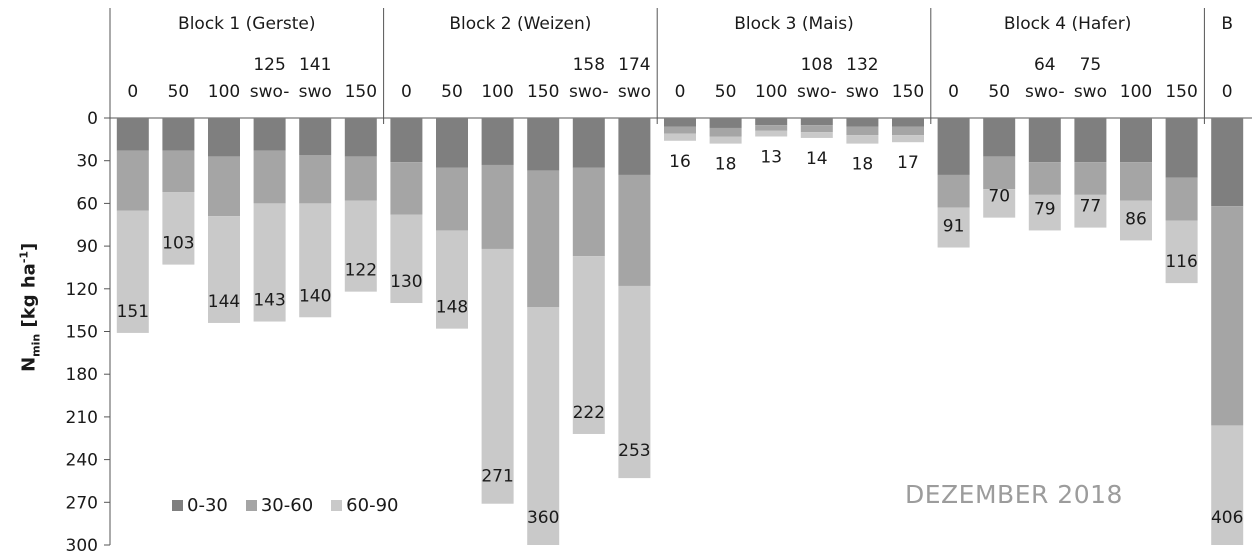 This screenshot has height=557, width=1255. Describe the element at coordinates (634, 451) in the screenshot. I see `bar-total-label: 253` at that location.